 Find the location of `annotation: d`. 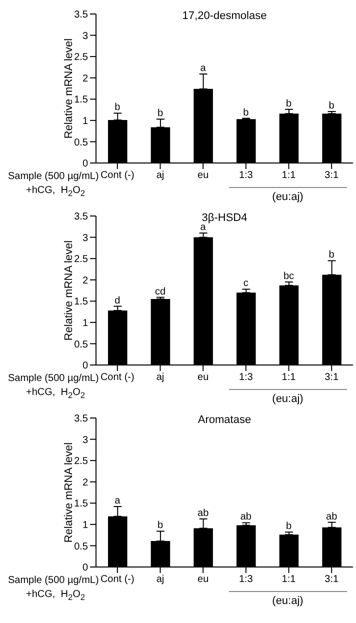

annotation: d is located at coordinates (117, 300).